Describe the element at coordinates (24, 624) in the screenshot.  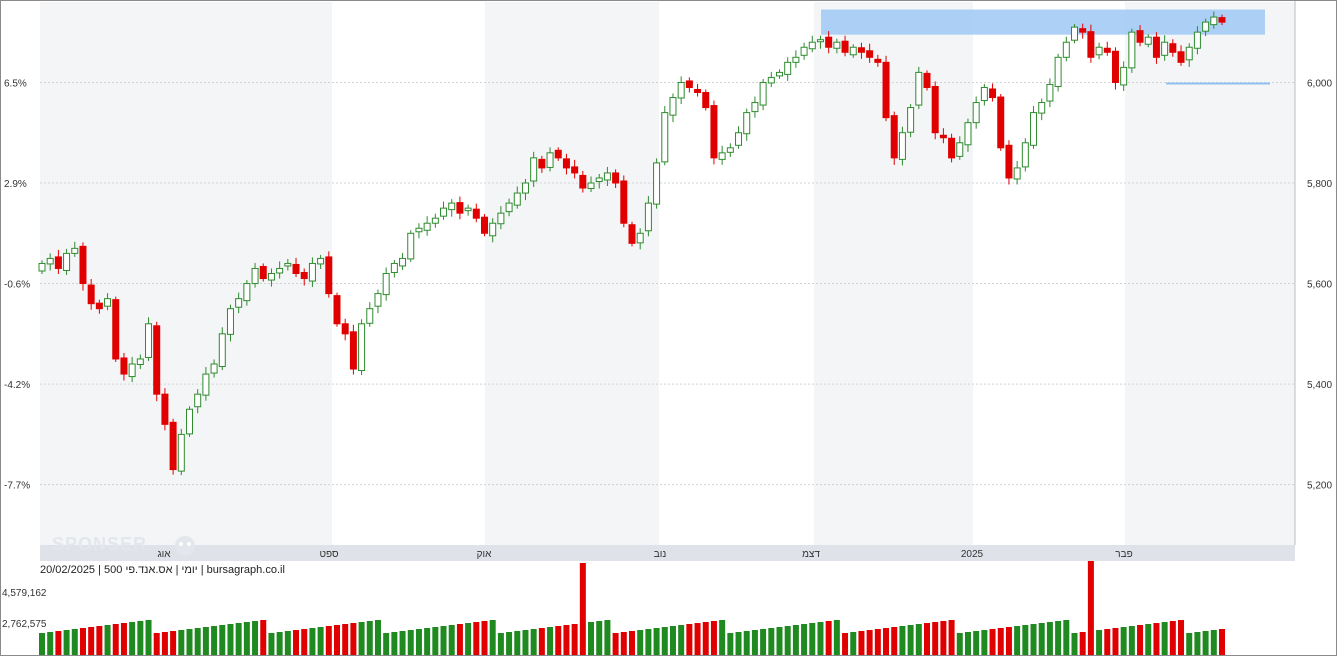
I see `volume-label-low: 2,762,575` at that location.